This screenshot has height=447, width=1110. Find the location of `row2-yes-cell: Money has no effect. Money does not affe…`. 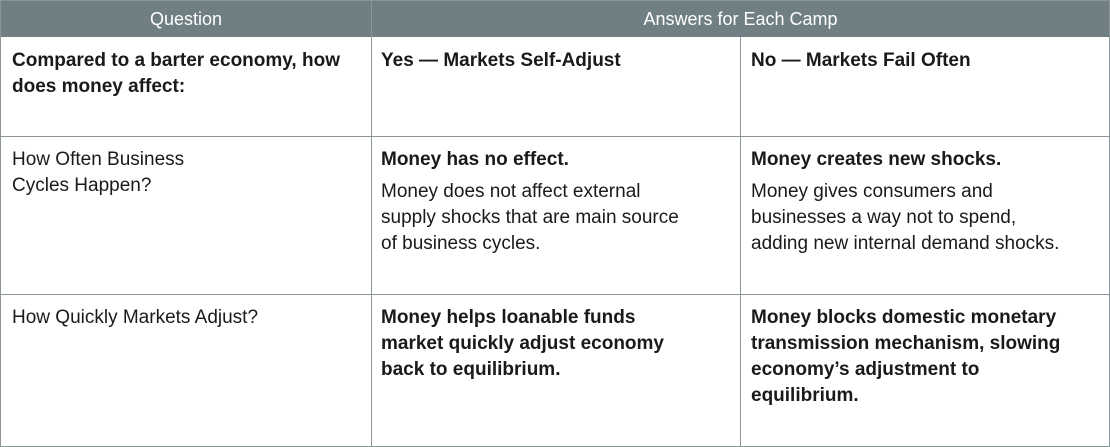

row2-yes-cell: Money has no effect. Money does not affe… is located at coordinates (556, 202).